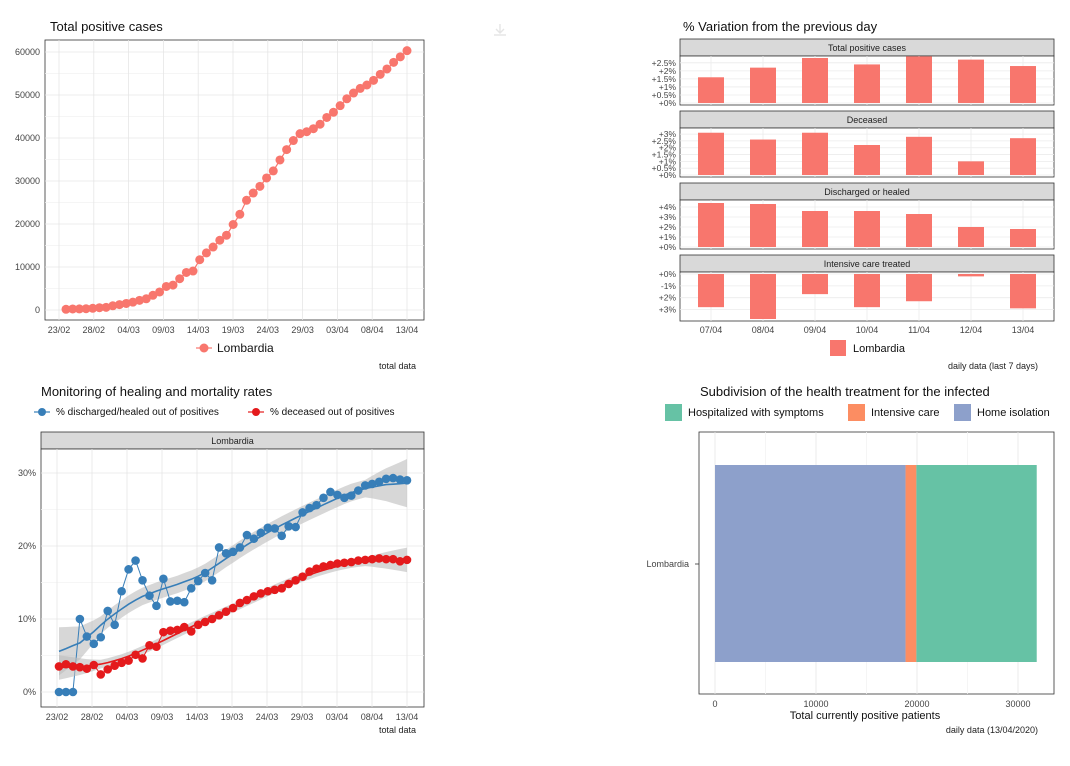  What do you see at coordinates (332, 412) in the screenshot?
I see `rates-legend-deceased: % deceased out of positives` at bounding box center [332, 412].